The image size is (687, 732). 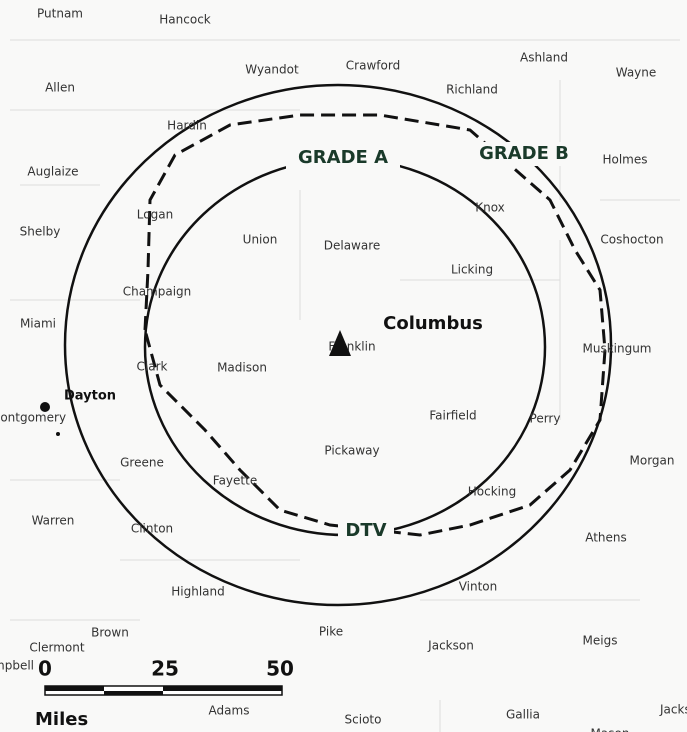 What do you see at coordinates (152, 529) in the screenshot?
I see `county-label: Clinton` at bounding box center [152, 529].